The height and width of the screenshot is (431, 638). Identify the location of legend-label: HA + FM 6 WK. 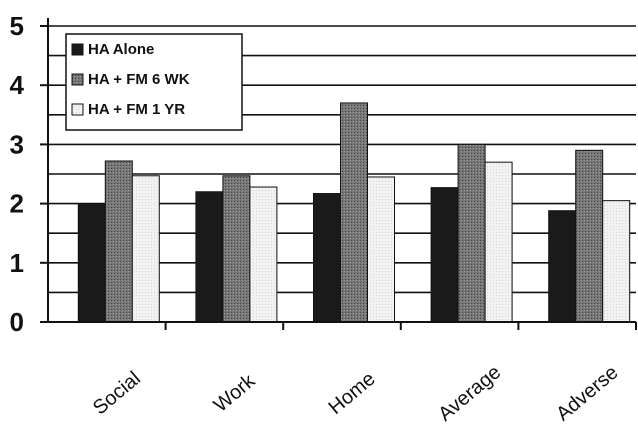
(139, 79).